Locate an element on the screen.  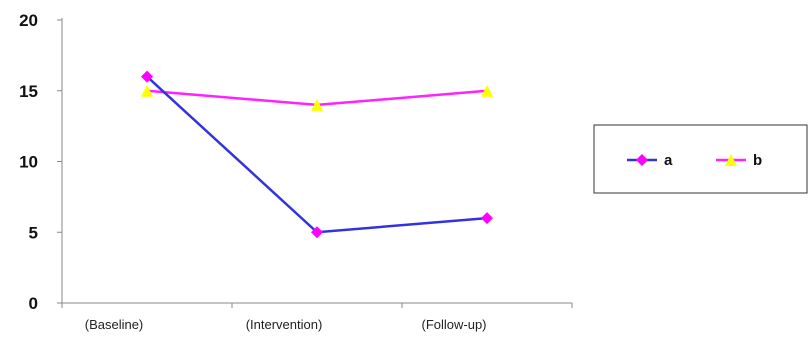
x-category-label: (Follow-up) is located at coordinates (453, 324).